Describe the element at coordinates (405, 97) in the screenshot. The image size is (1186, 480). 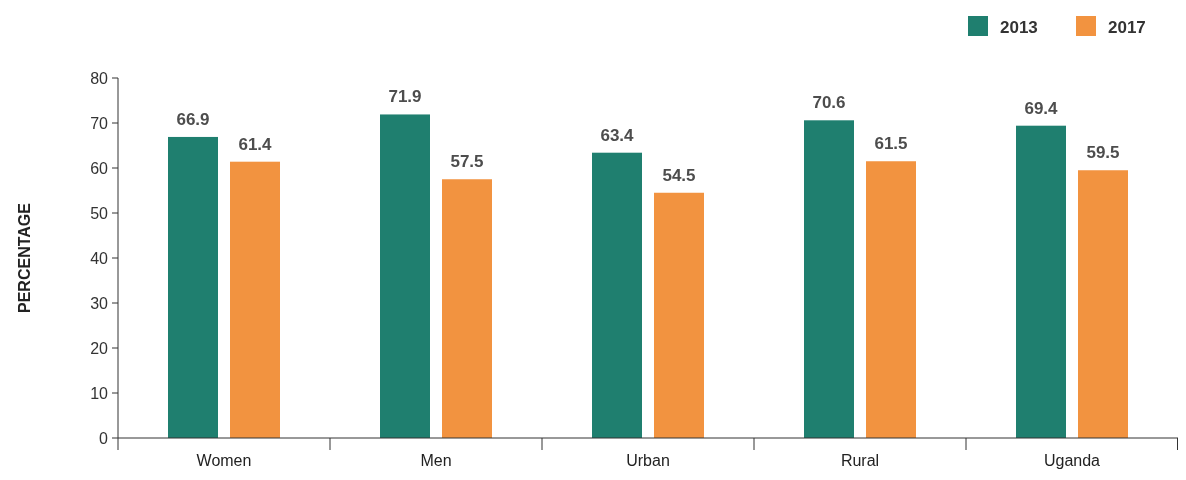
I see `data-label: 71.9` at that location.